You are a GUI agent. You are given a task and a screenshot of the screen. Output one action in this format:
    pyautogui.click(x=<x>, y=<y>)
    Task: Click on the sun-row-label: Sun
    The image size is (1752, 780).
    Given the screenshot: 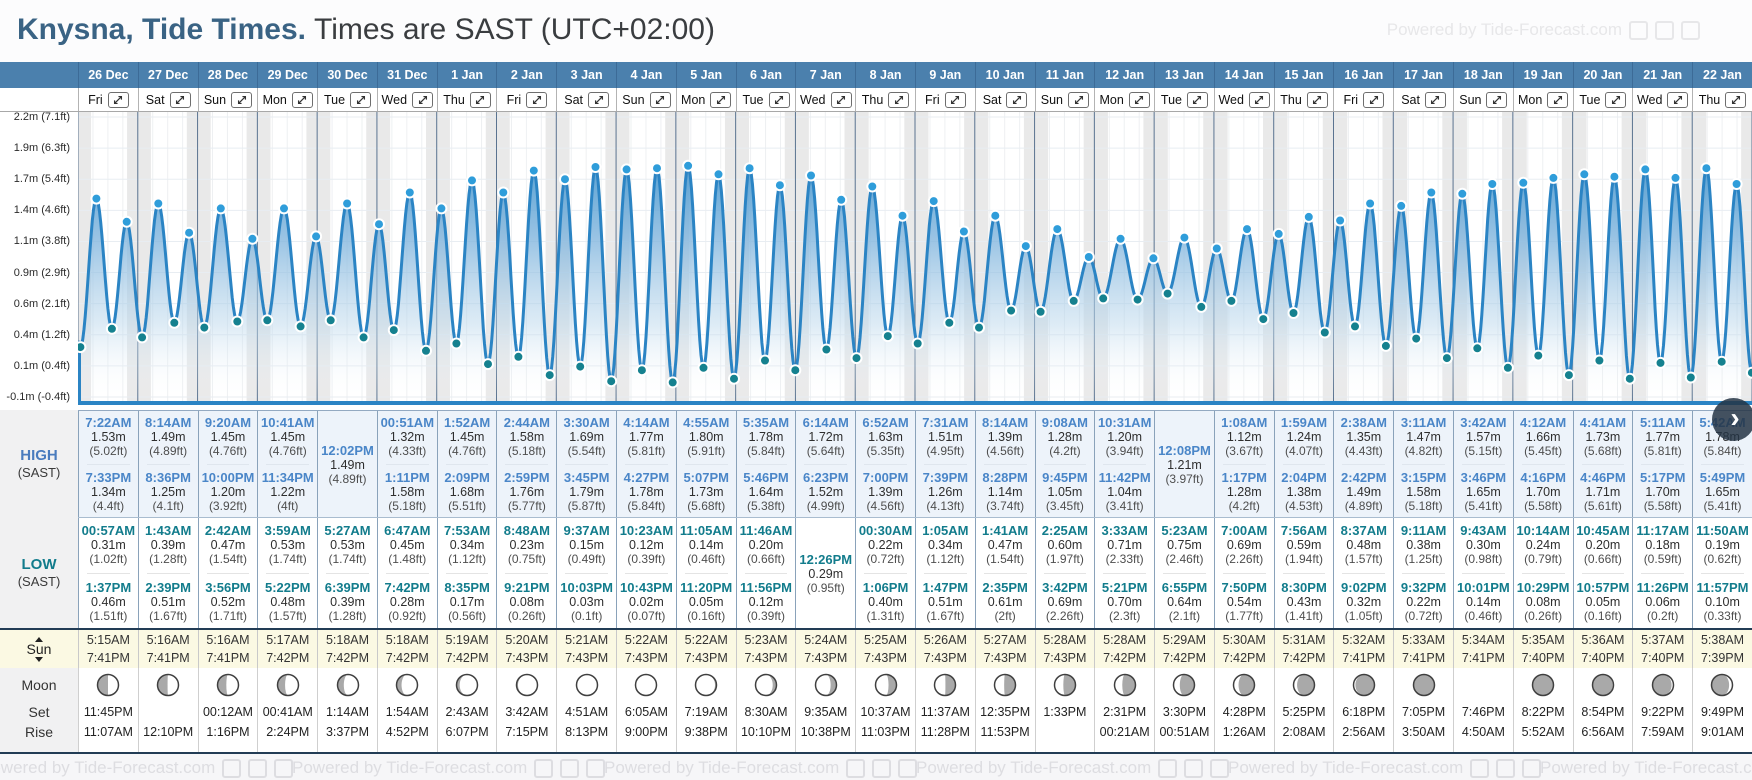 What is the action you would take?
    pyautogui.click(x=39, y=649)
    